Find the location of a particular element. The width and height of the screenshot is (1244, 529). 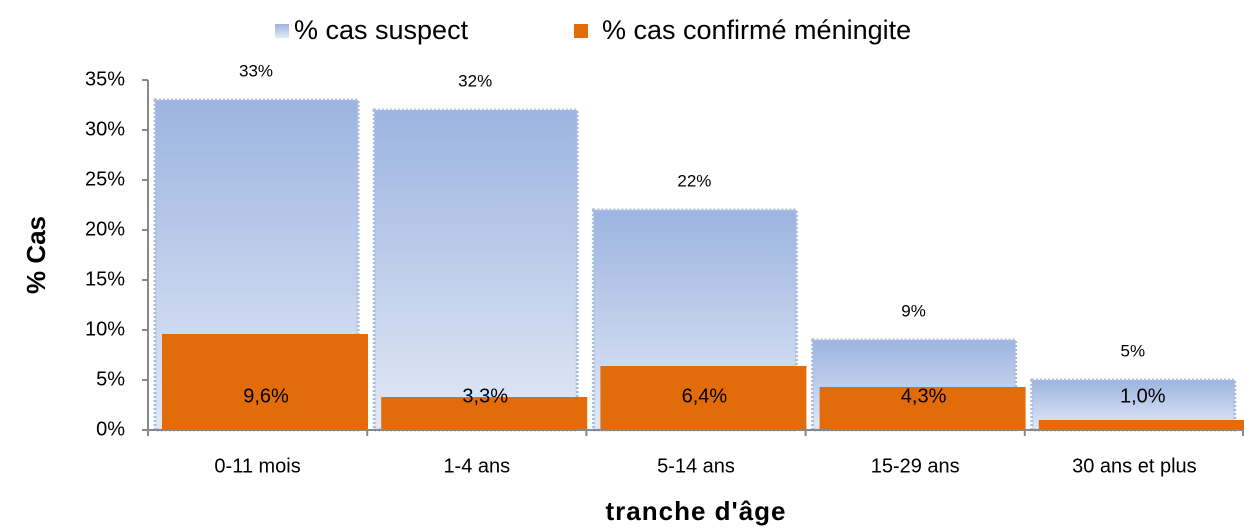

data-label: 3,3% is located at coordinates (485, 396).